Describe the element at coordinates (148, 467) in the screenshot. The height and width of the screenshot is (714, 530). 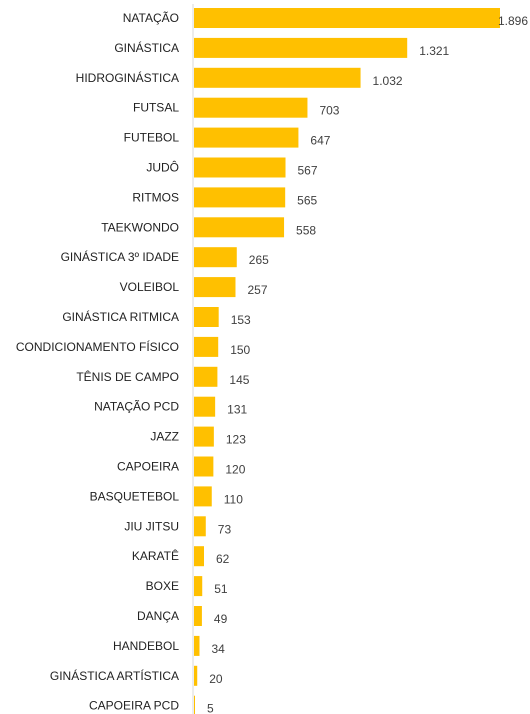
I see `category-label: CAPOEIRA` at that location.